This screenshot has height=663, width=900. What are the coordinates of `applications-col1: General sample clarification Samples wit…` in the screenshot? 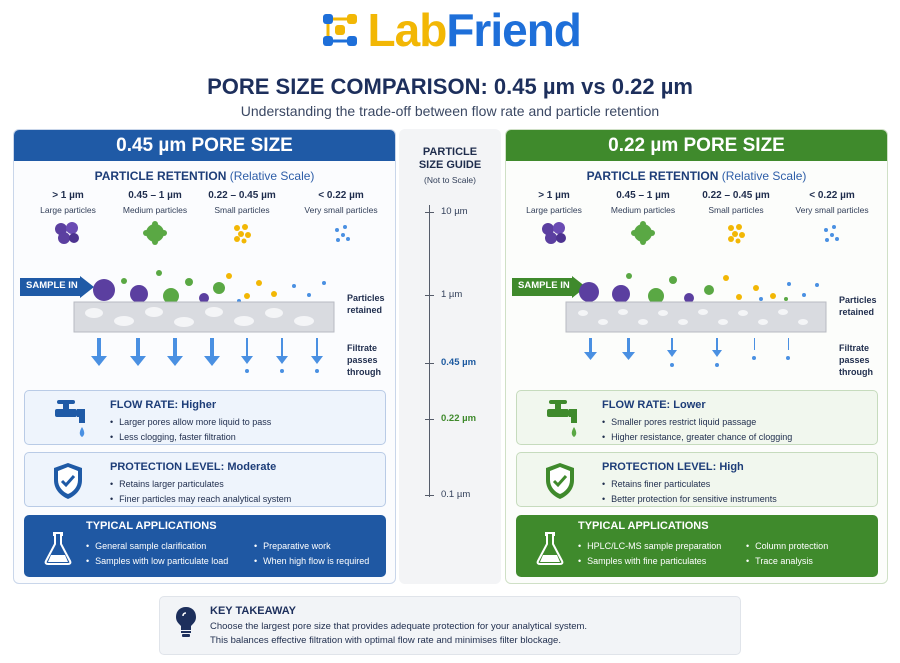 It's located at (157, 554).